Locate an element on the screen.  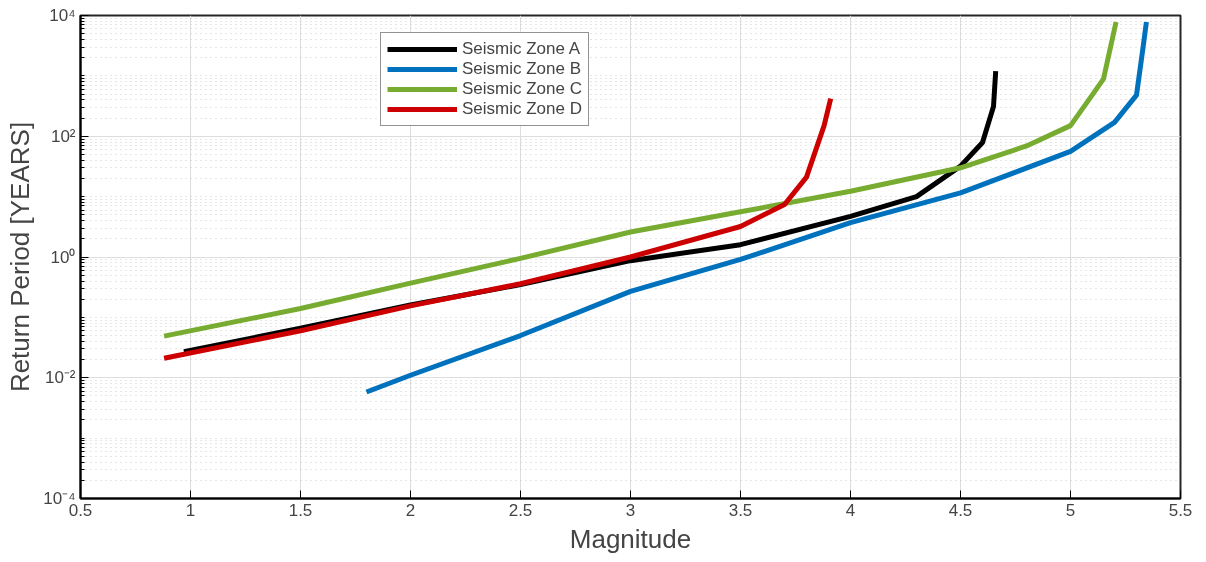
x-tick-label: 3 is located at coordinates (630, 510).